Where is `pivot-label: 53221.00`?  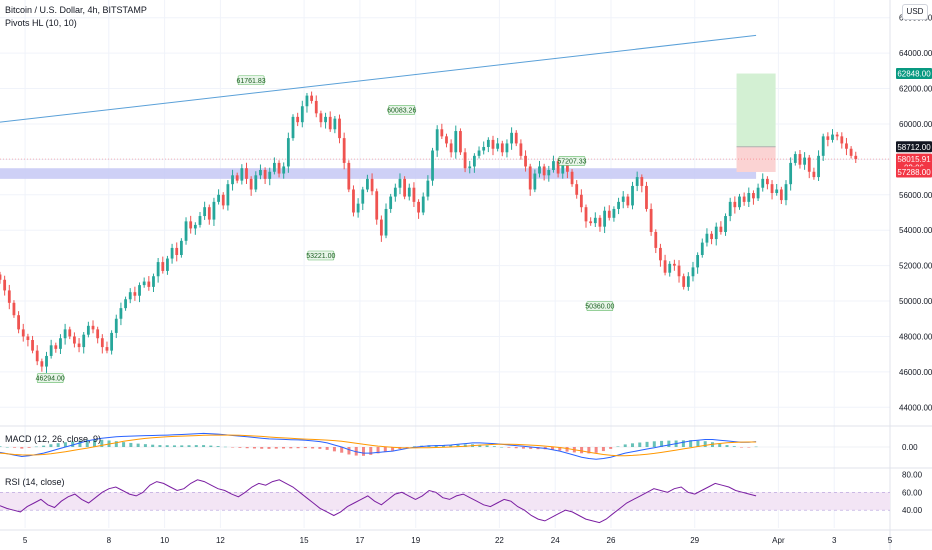
pivot-label: 53221.00 is located at coordinates (320, 256).